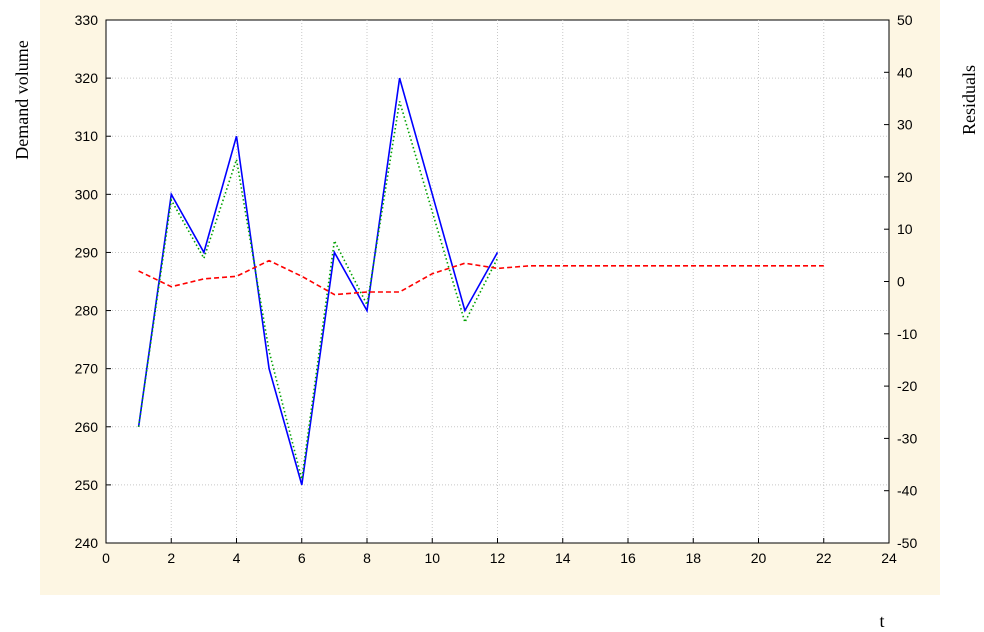 This screenshot has width=984, height=632. What do you see at coordinates (905, 177) in the screenshot?
I see `y2-tick-label: 20` at bounding box center [905, 177].